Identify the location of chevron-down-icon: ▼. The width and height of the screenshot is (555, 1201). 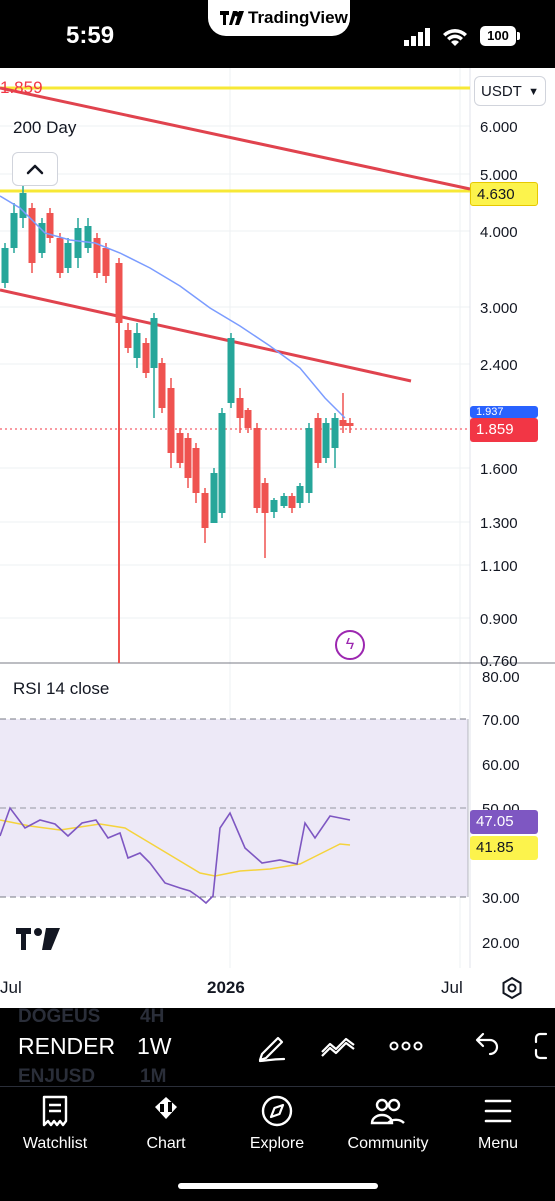
(533, 92).